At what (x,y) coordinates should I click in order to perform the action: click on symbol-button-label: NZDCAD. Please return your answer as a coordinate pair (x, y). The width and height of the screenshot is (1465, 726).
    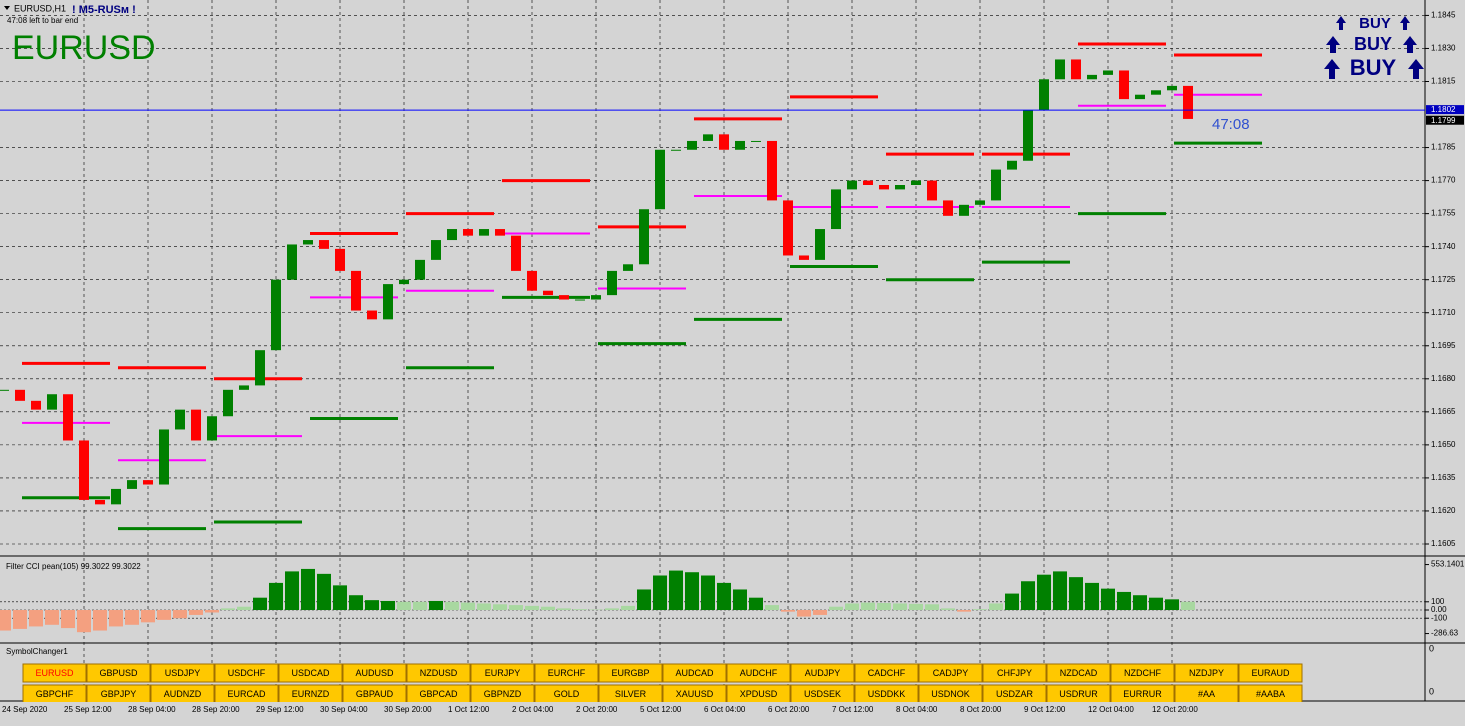
    Looking at the image, I should click on (1079, 673).